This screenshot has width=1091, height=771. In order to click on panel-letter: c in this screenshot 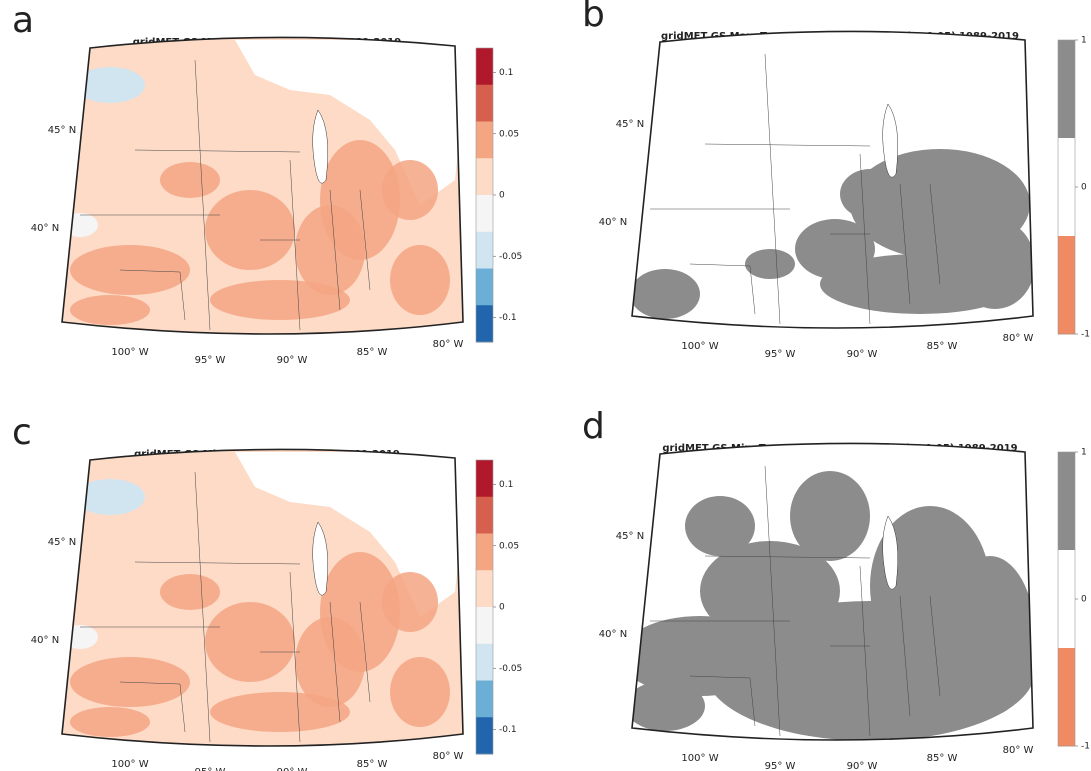, I will do `click(22, 432)`.